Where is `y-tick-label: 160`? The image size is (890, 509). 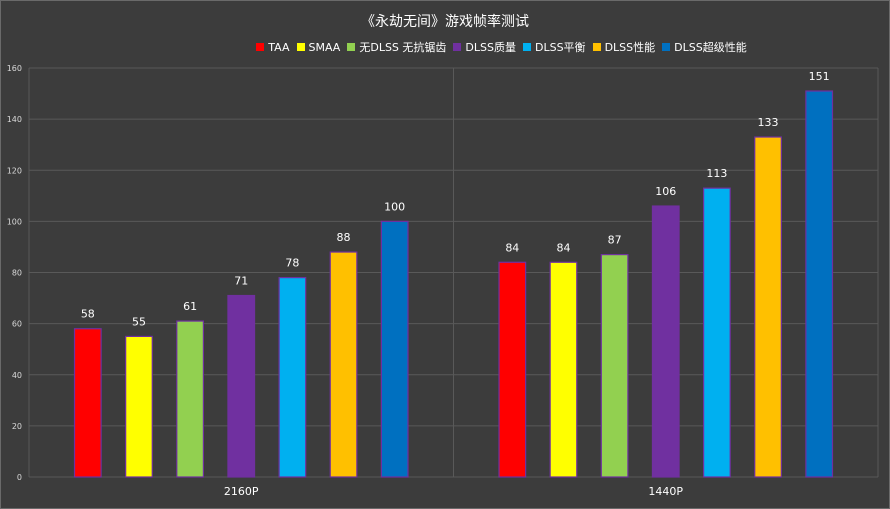
y-tick-label: 160 is located at coordinates (14, 68).